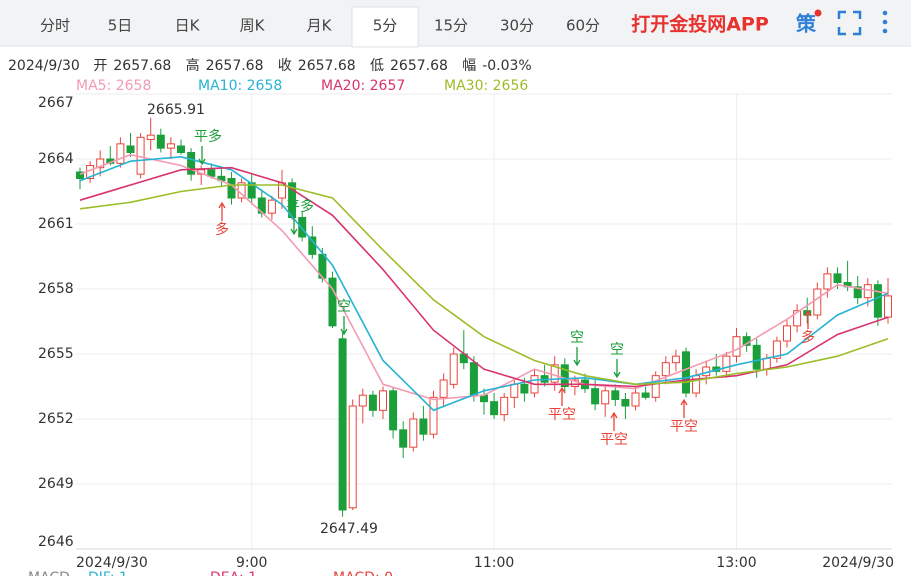 The image size is (911, 576). What do you see at coordinates (100, 66) in the screenshot?
I see `info-label: 开` at bounding box center [100, 66].